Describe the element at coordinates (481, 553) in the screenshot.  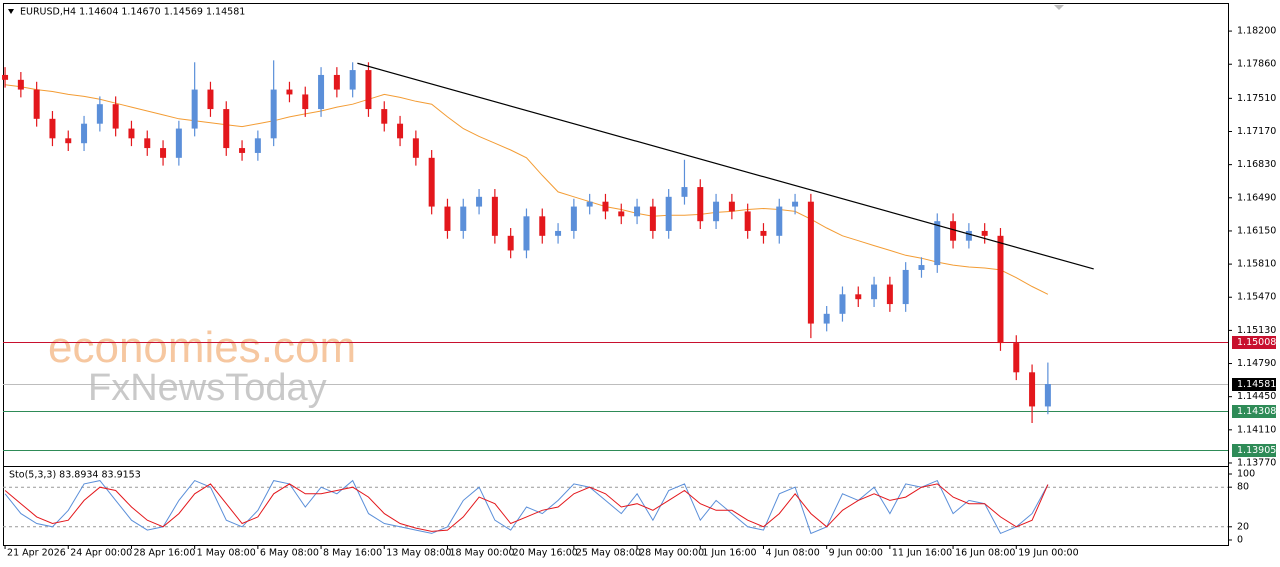
I see `x-tick-label: 18 May 00:00` at that location.